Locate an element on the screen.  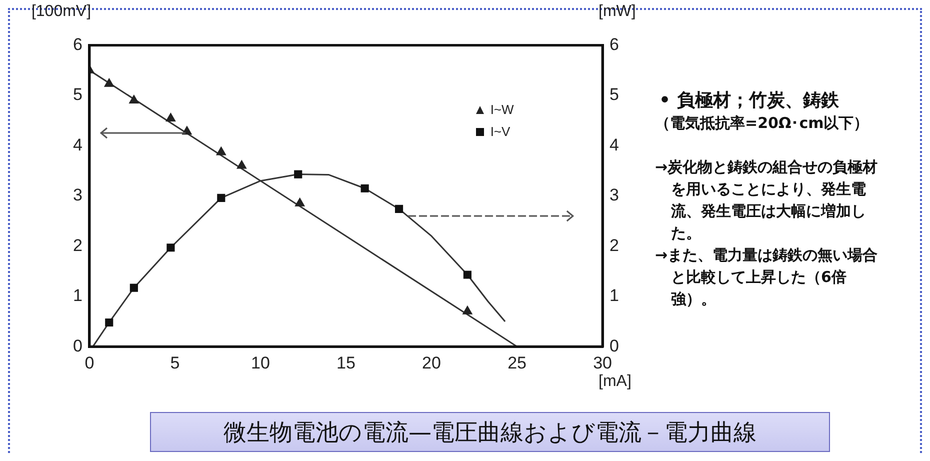
y-tick-label: 0 is located at coordinates (77, 346).